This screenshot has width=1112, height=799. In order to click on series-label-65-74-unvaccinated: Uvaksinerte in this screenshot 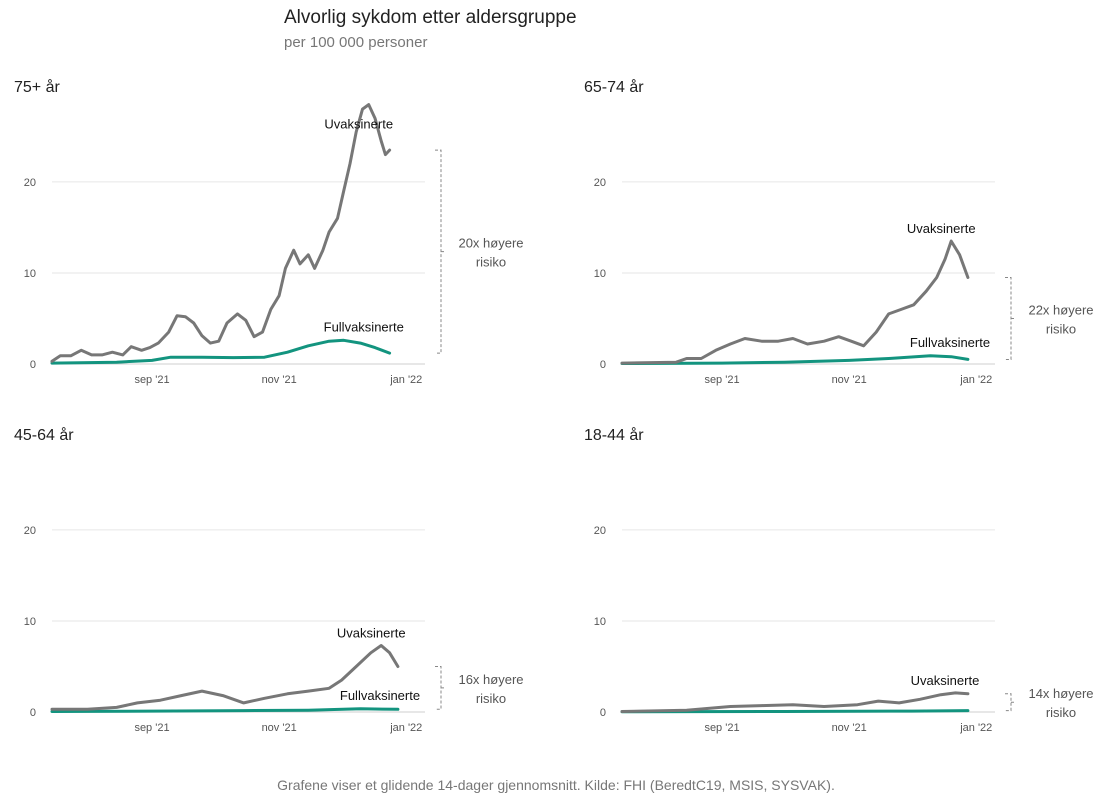, I will do `click(941, 228)`.